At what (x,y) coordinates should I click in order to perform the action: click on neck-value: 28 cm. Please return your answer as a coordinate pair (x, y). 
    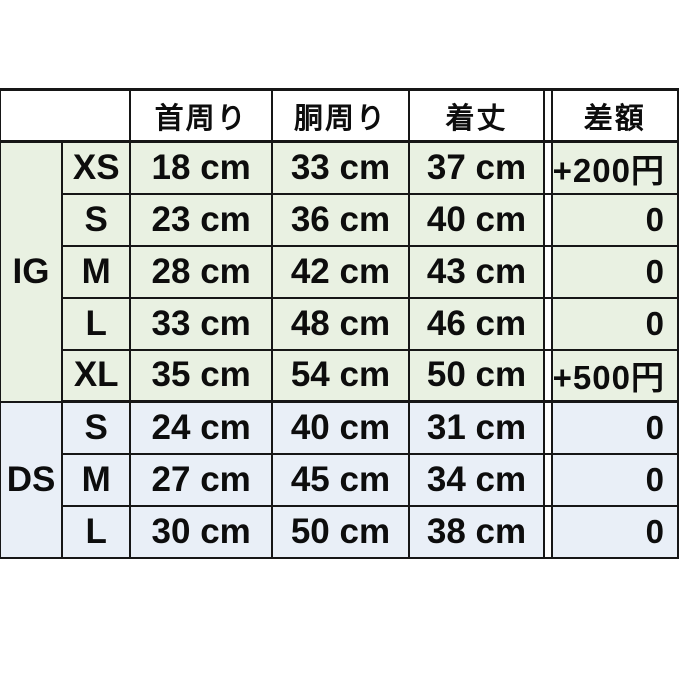
    Looking at the image, I should click on (201, 271).